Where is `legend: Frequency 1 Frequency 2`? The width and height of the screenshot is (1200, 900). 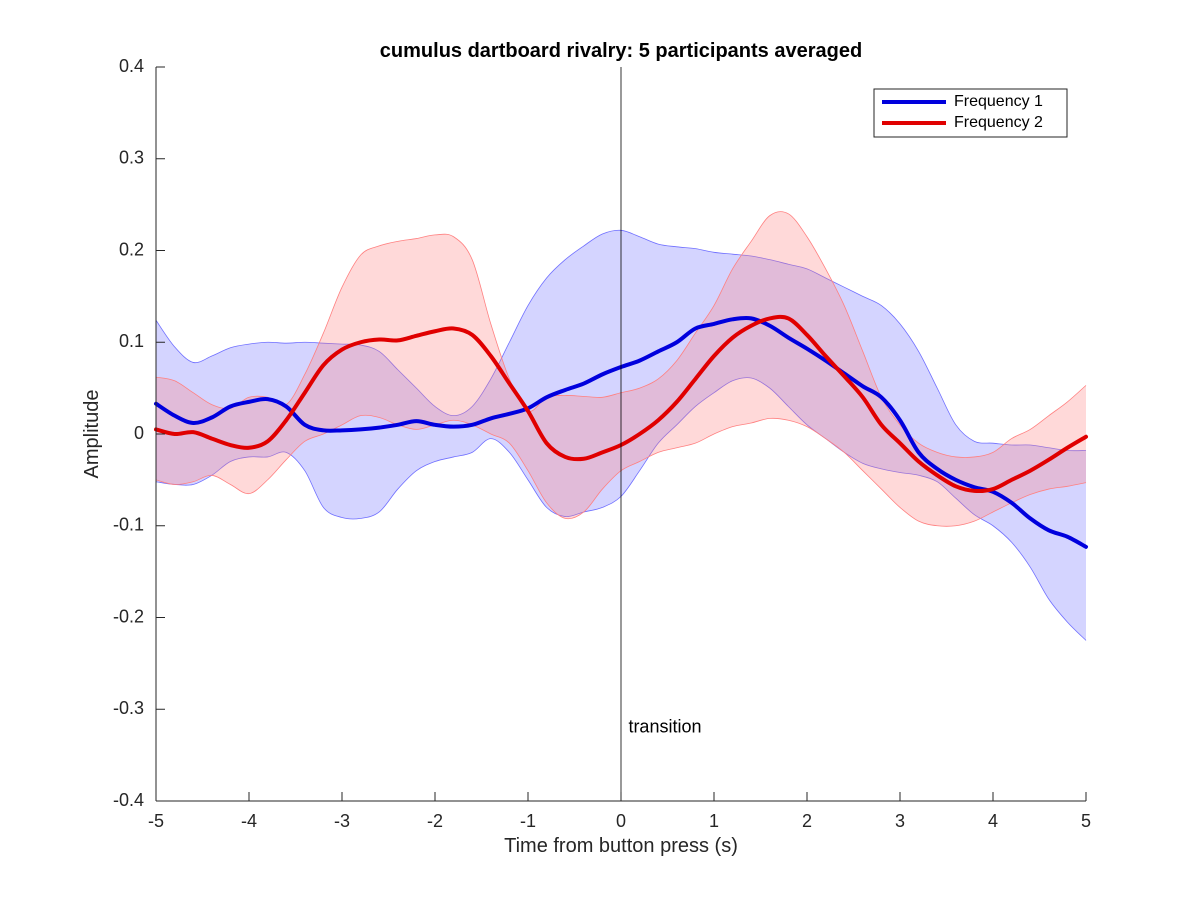
legend: Frequency 1 Frequency 2 is located at coordinates (970, 113).